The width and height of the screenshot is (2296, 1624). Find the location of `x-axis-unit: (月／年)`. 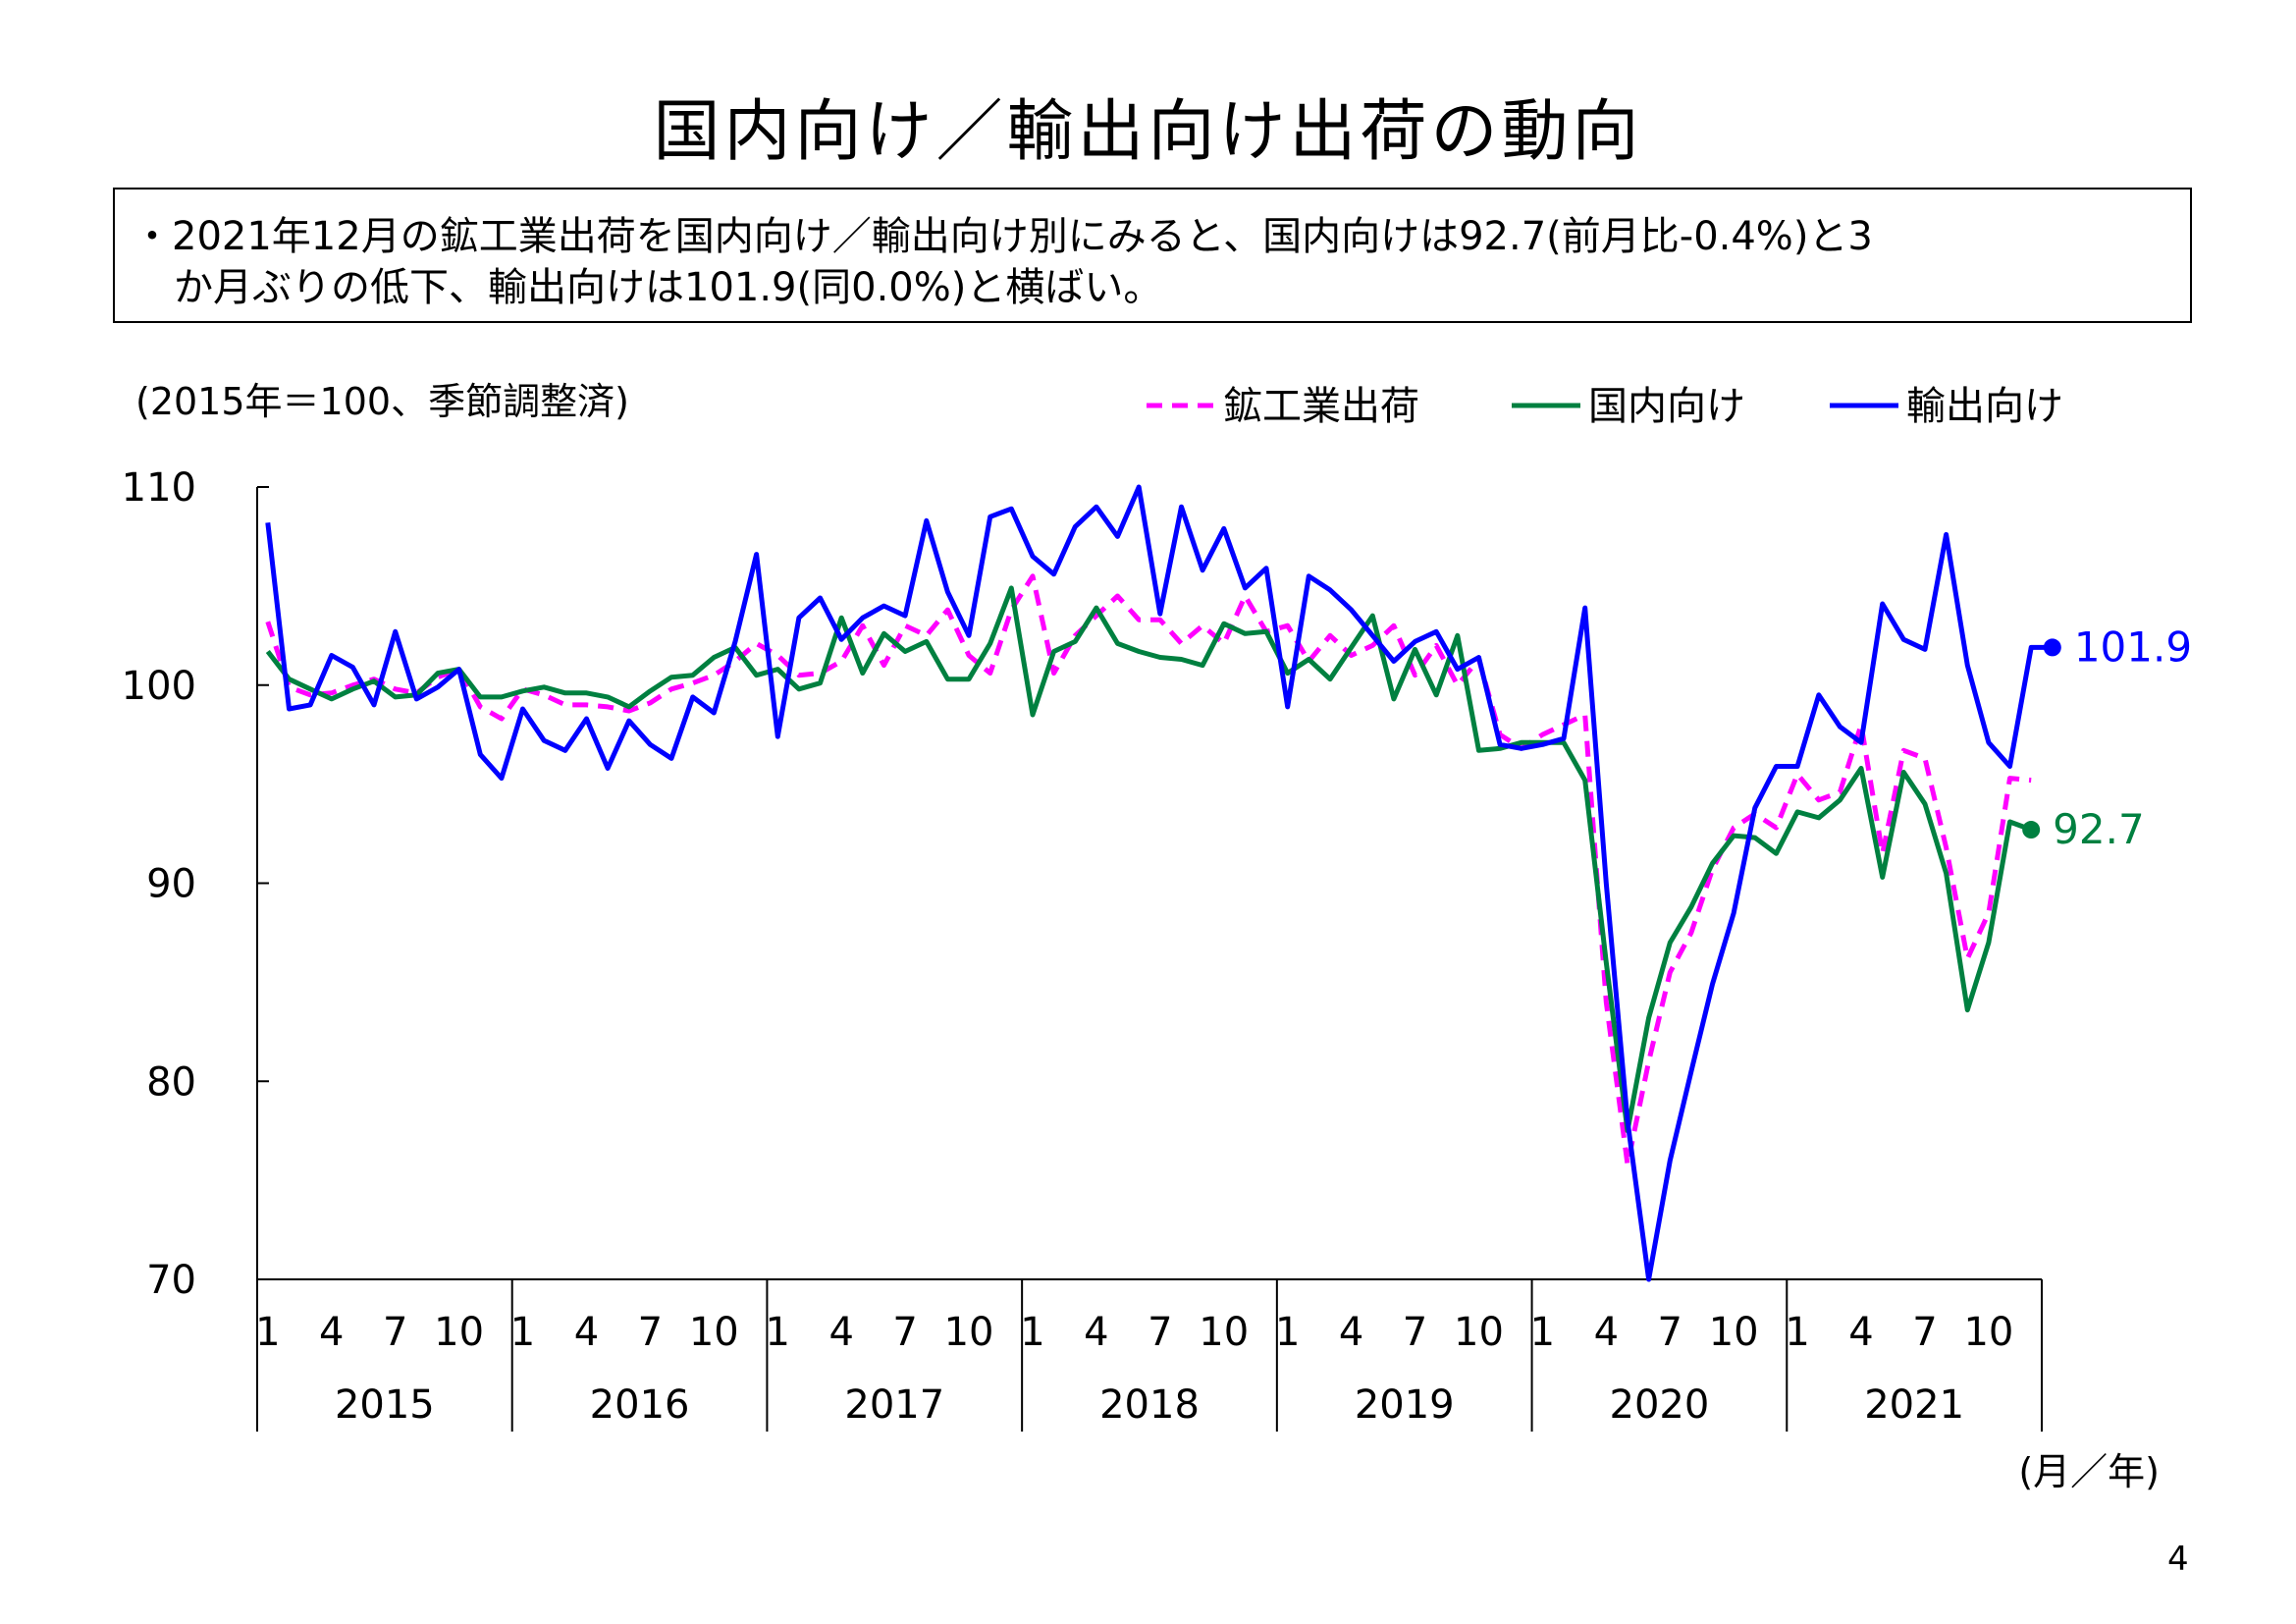

x-axis-unit: (月／年) is located at coordinates (2089, 1471).